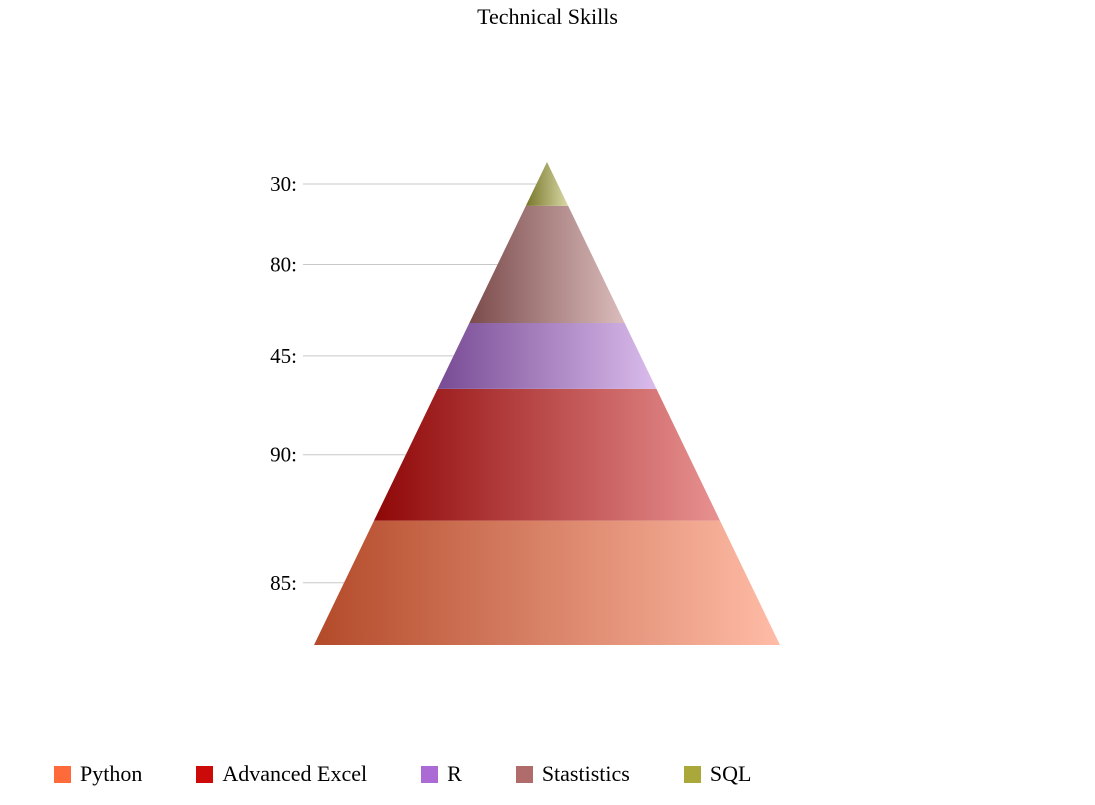 This screenshot has height=805, width=1095. I want to click on pyramid-segment-r, so click(547, 356).